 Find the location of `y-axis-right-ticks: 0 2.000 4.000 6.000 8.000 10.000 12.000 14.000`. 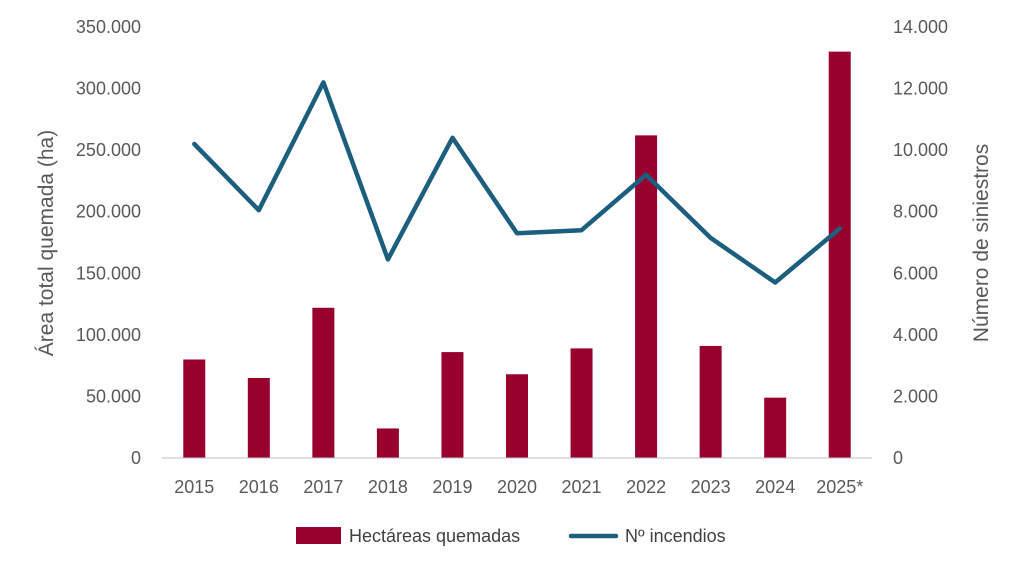

y-axis-right-ticks: 0 2.000 4.000 6.000 8.000 10.000 12.000 14.000 is located at coordinates (920, 242).